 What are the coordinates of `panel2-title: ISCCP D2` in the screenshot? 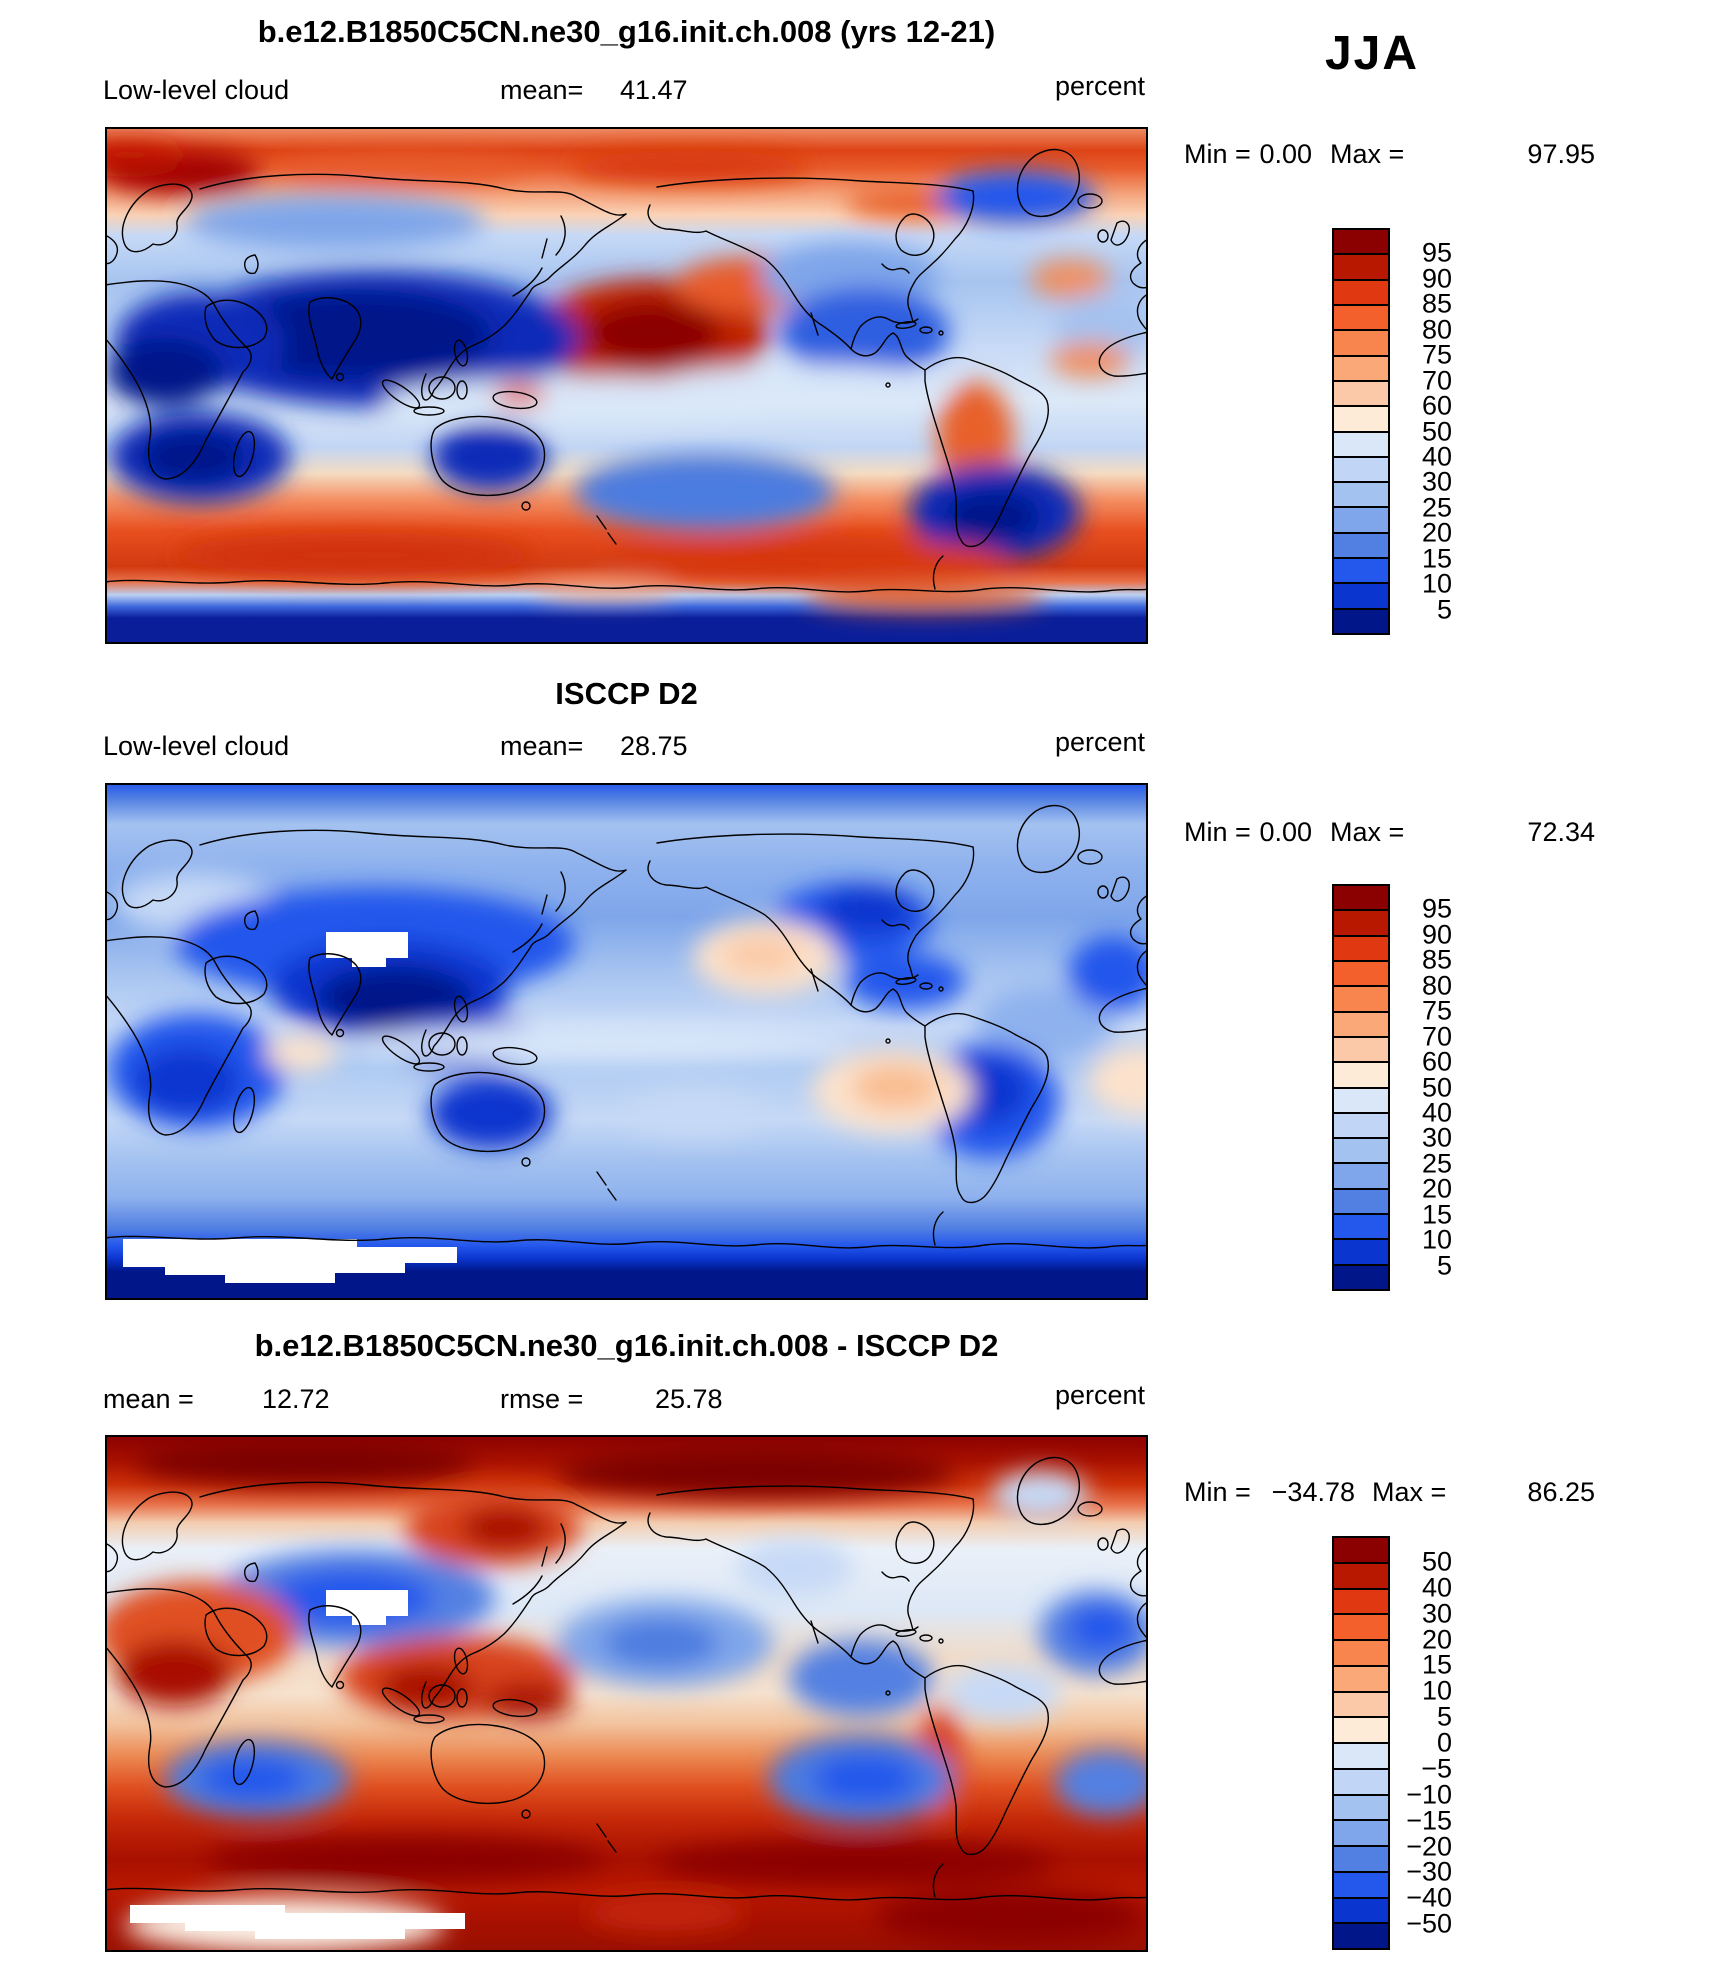 It's located at (626, 693).